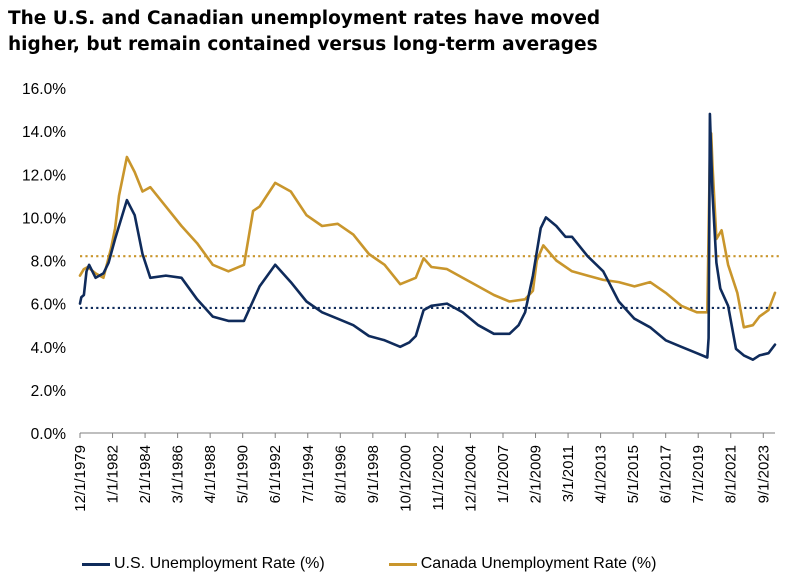  I want to click on x-tick-label: 5/1/1990, so click(243, 474).